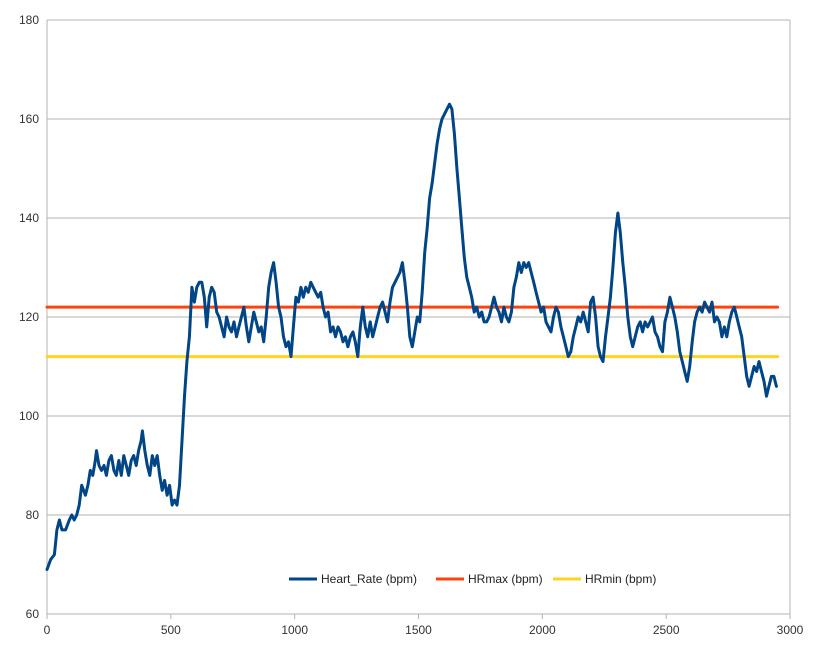 The height and width of the screenshot is (651, 820). Describe the element at coordinates (505, 579) in the screenshot. I see `legend-label: HRmax (bpm)` at that location.